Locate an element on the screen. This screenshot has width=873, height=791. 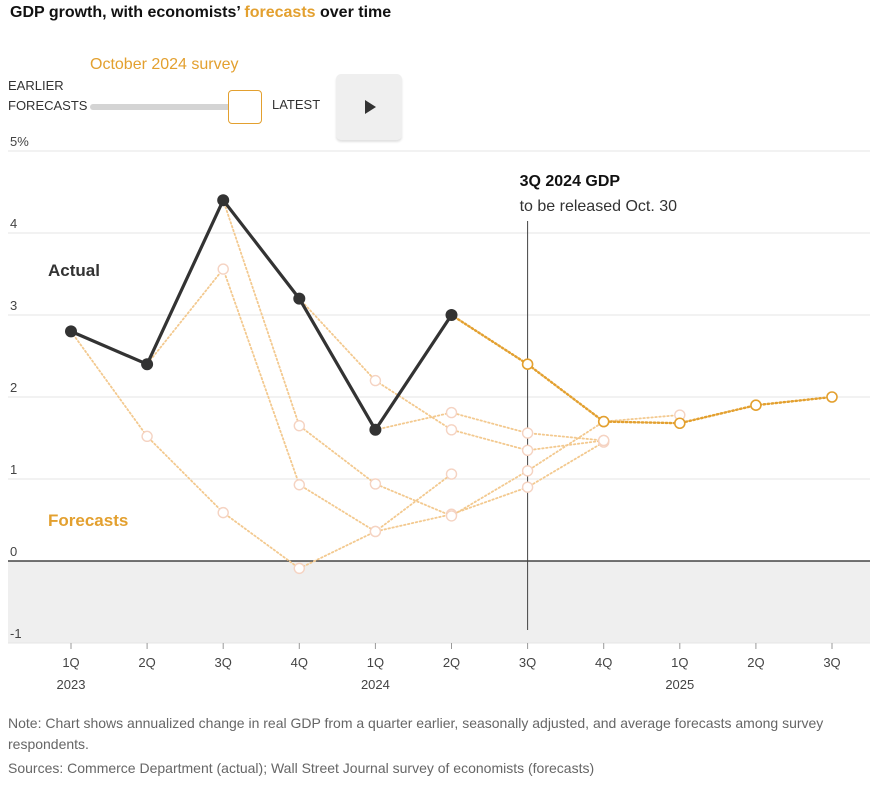
release-marker-title: 3Q 2024 GDP is located at coordinates (570, 181).